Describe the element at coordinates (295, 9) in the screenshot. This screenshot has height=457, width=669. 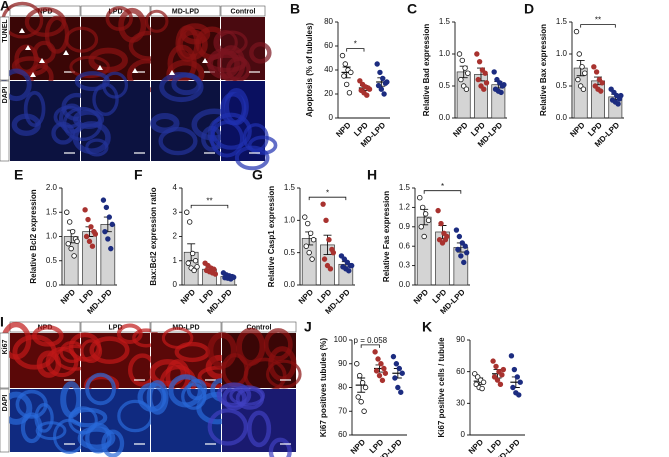
I see `panel-label: B` at that location.